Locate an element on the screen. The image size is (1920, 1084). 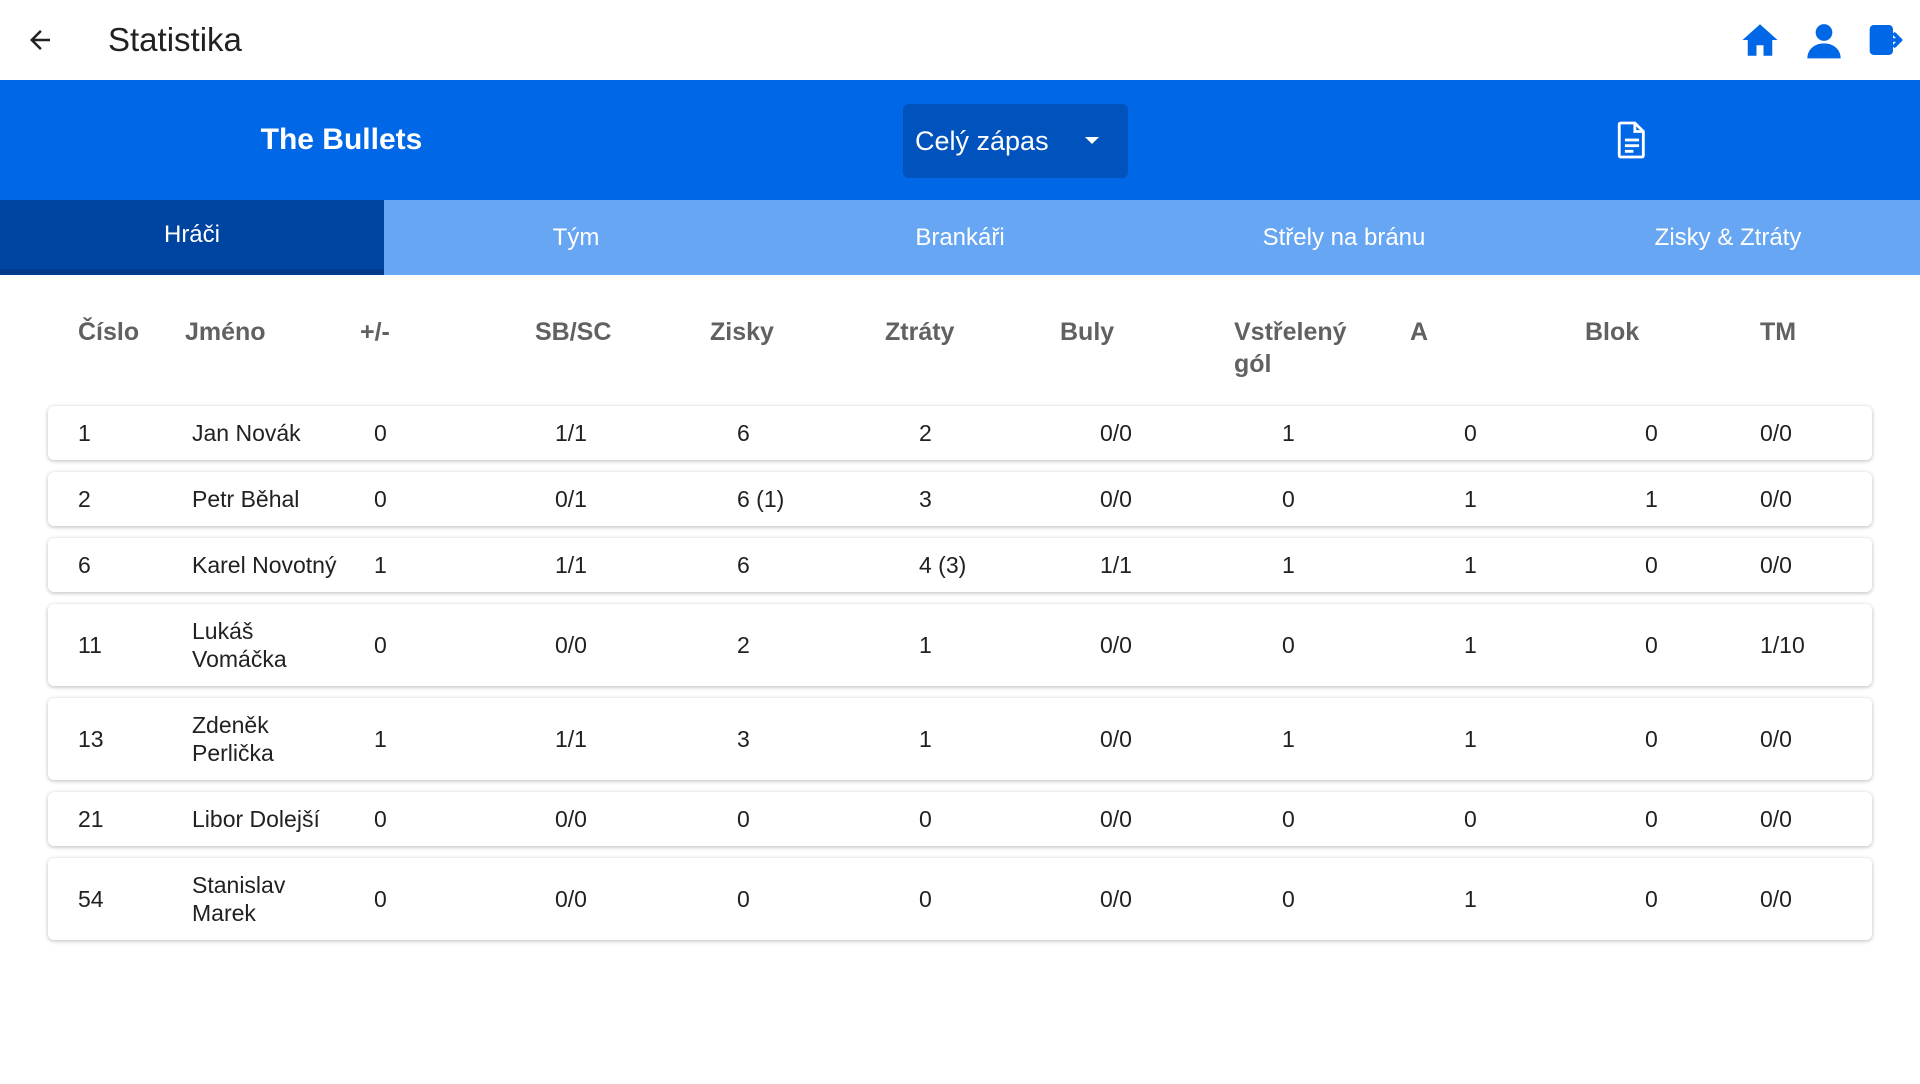
team-name: The Bullets is located at coordinates (341, 139).